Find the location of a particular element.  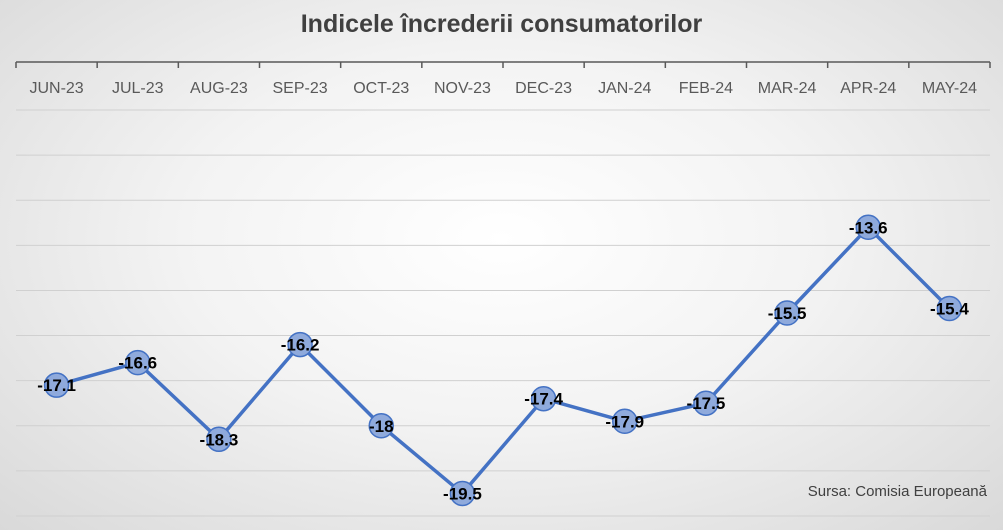

x-tick-label: MAR-24 is located at coordinates (787, 88).